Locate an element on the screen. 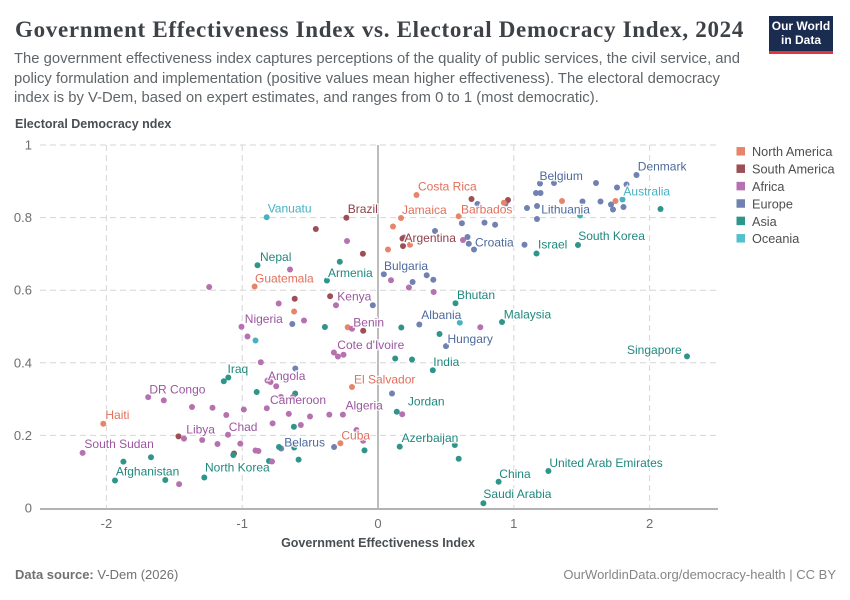 This screenshot has width=850, height=600. svg-text: Jordan is located at coordinates (426, 402).